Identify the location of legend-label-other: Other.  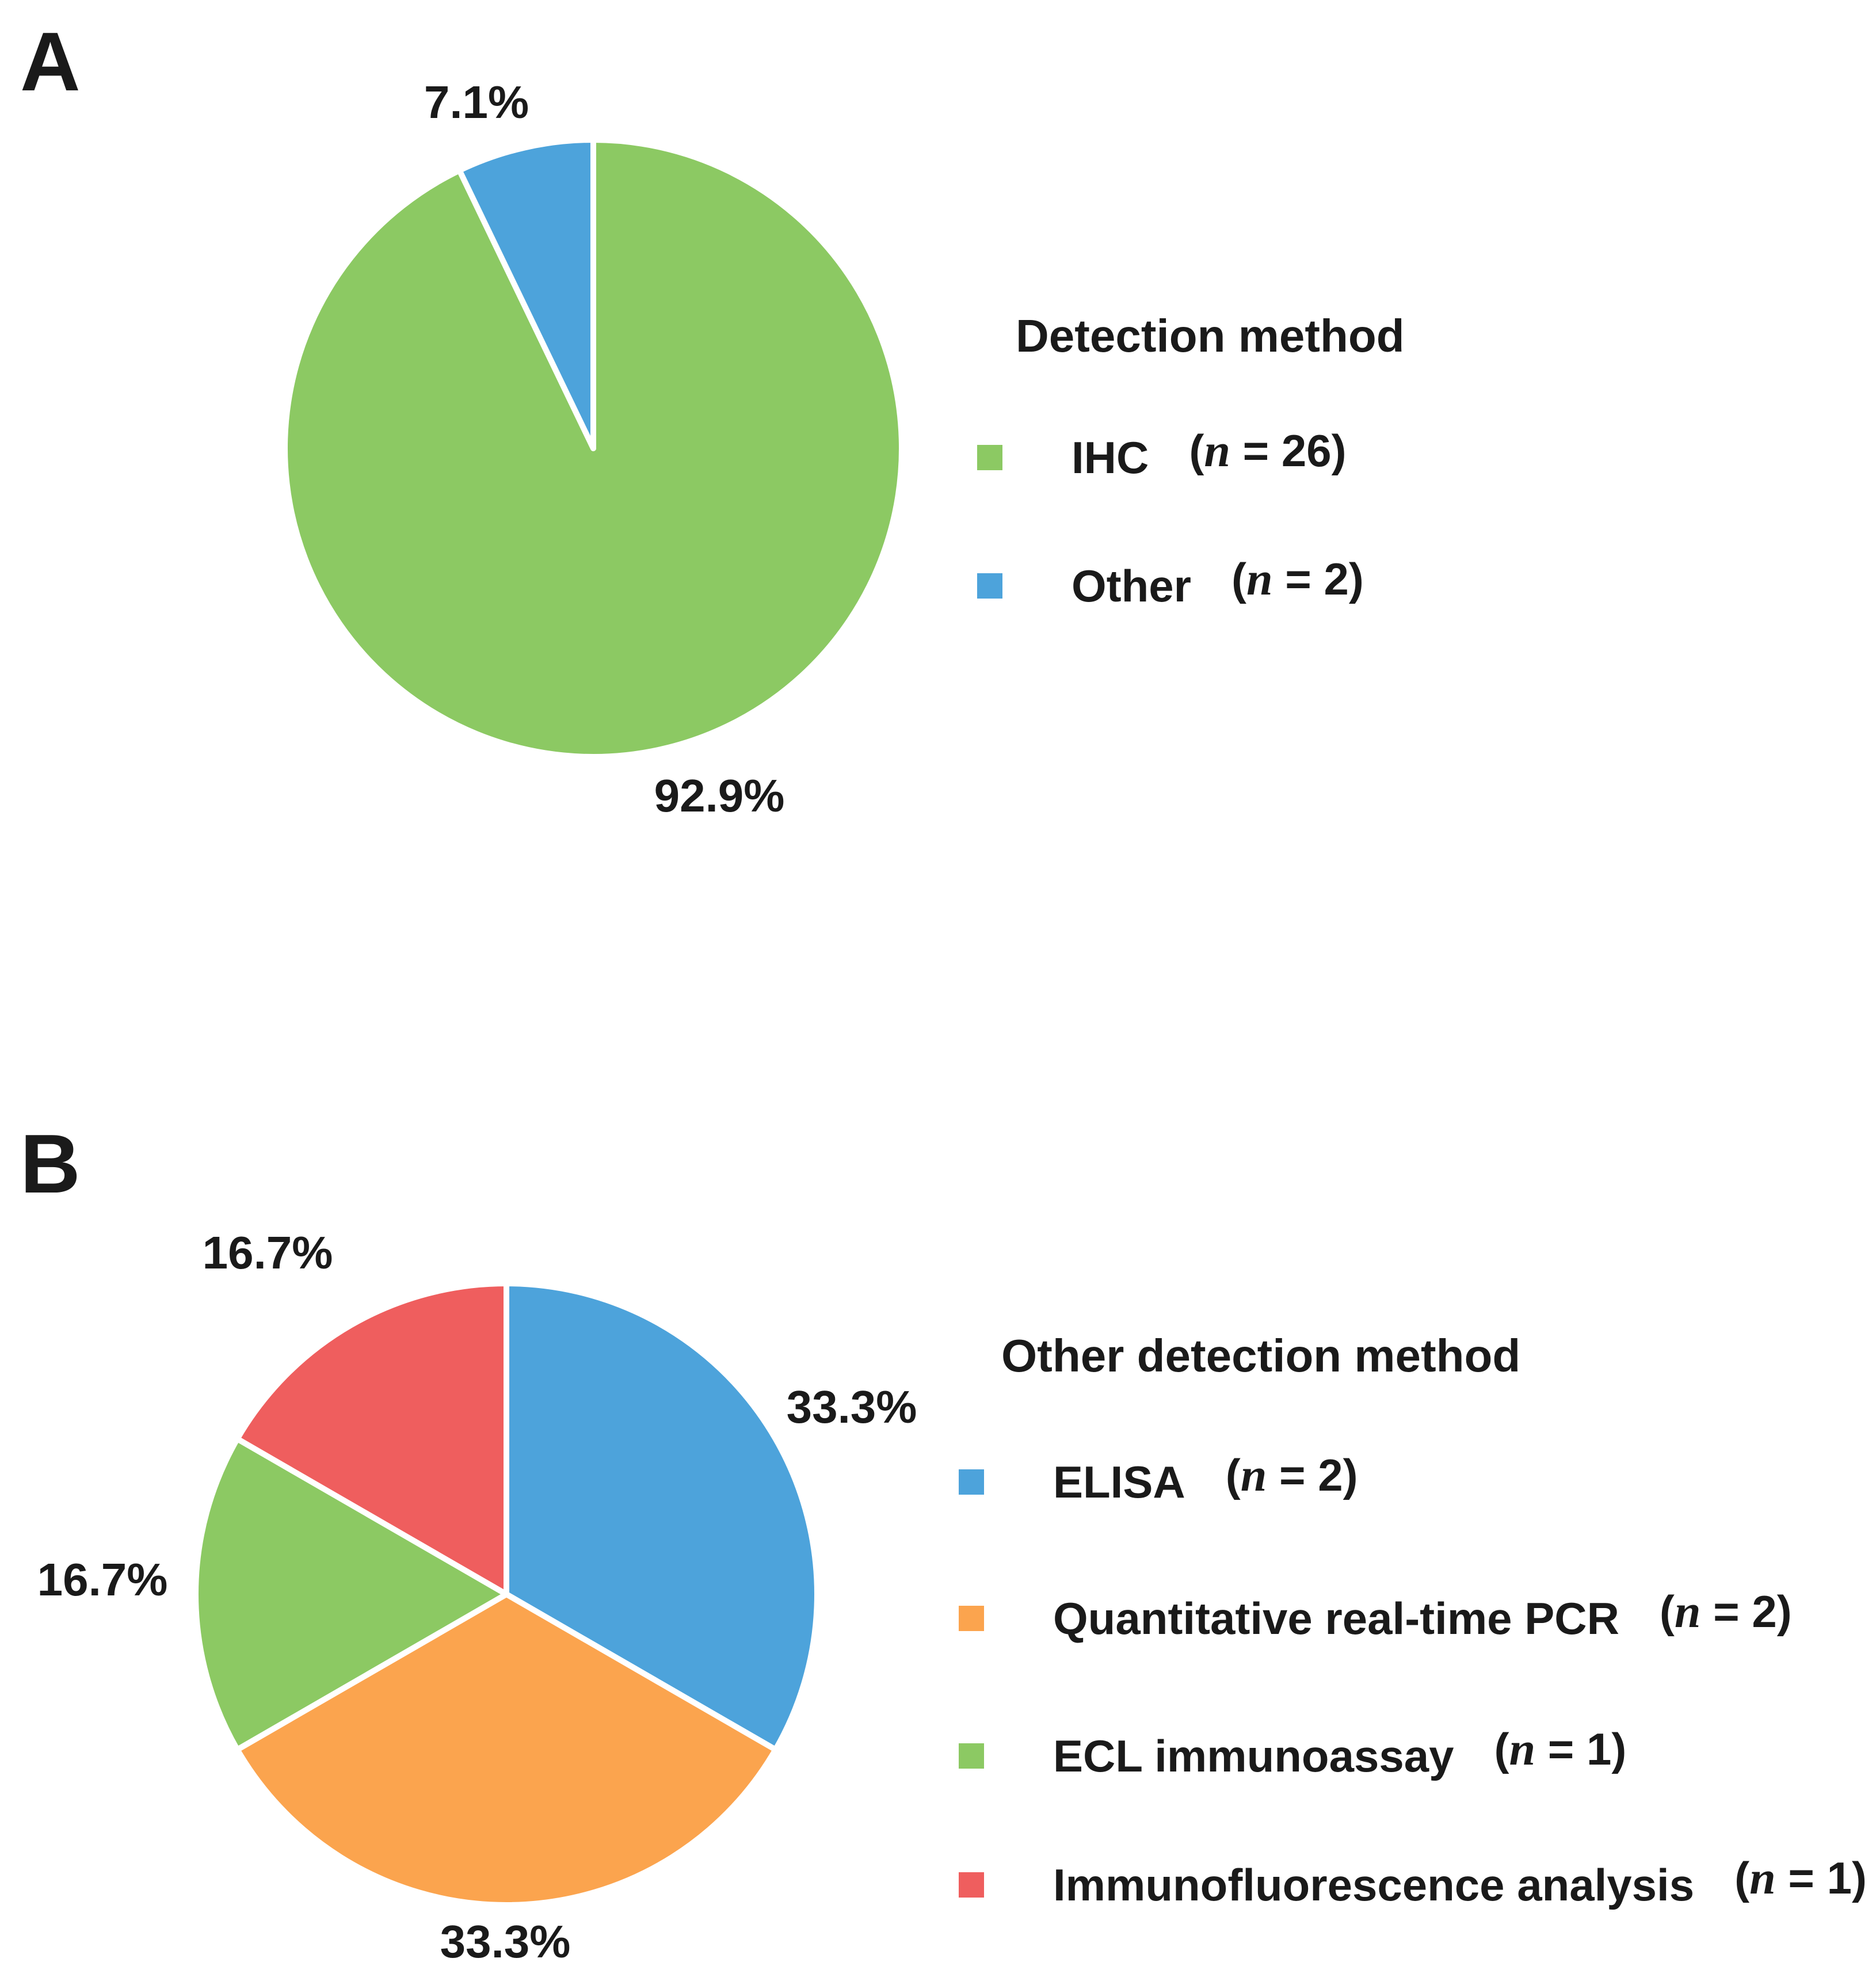
(1132, 585).